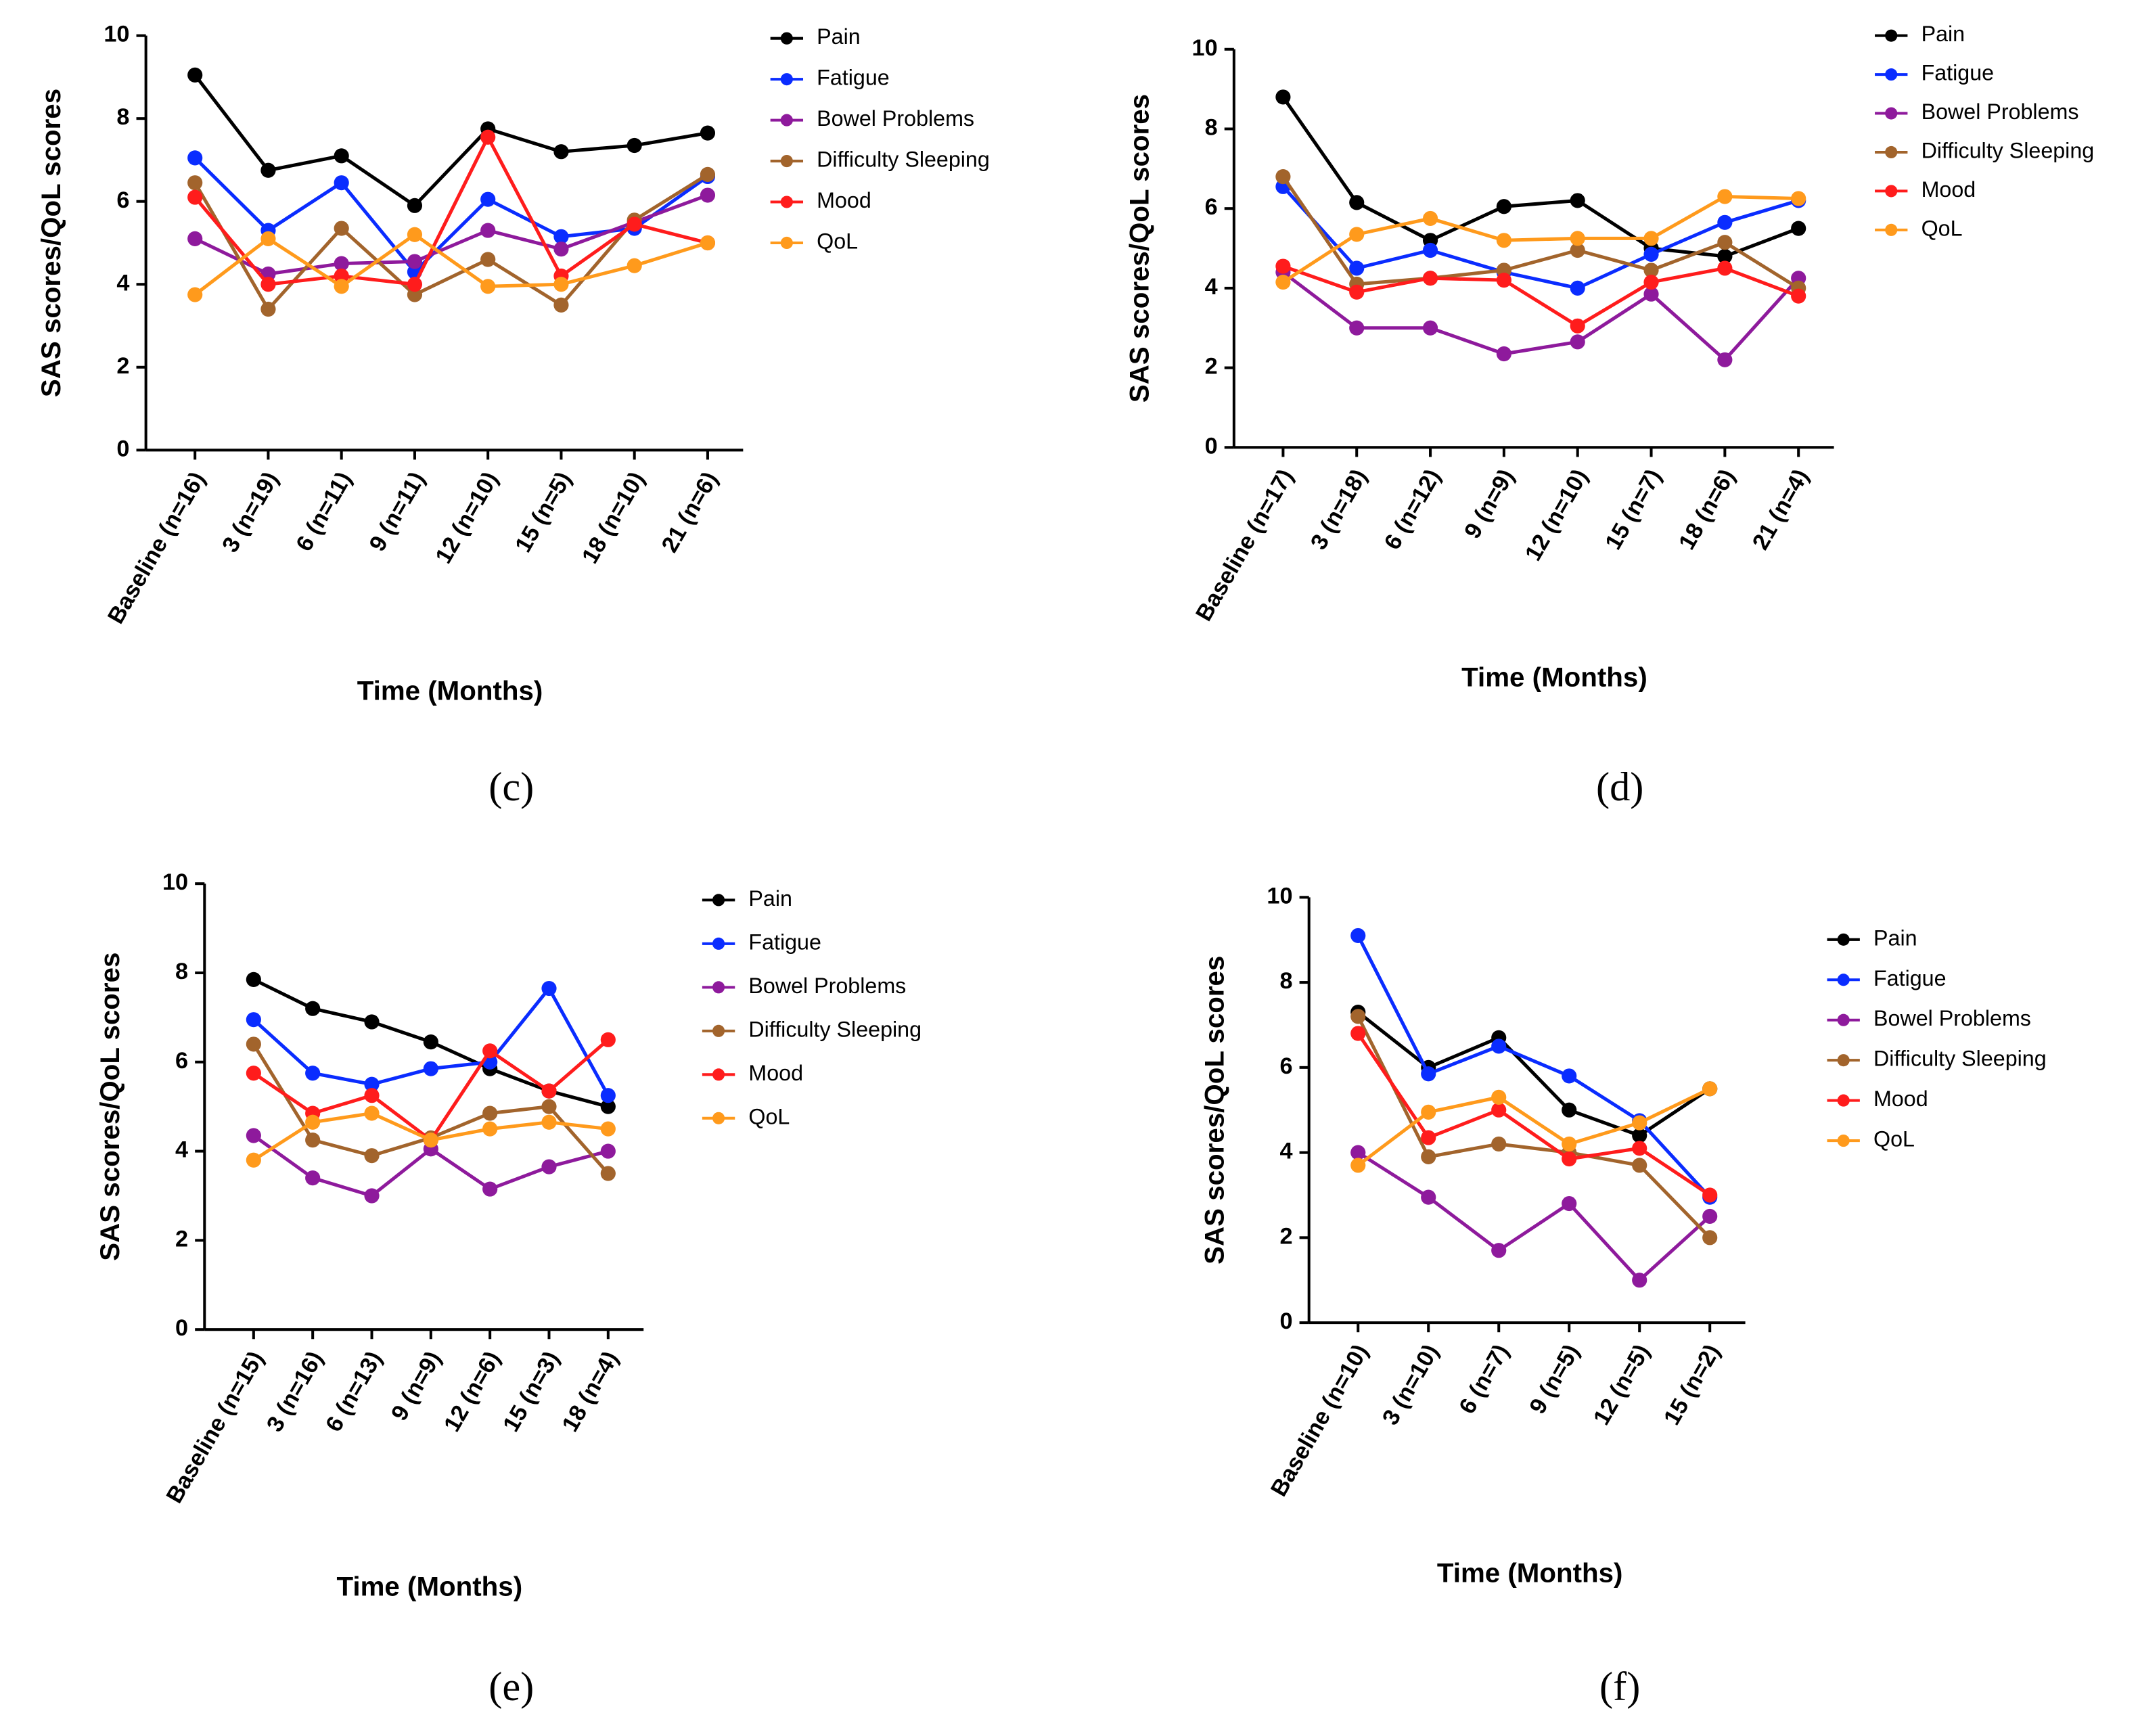 Image resolution: width=2138 pixels, height=1736 pixels. What do you see at coordinates (531, 1391) in the screenshot?
I see `x-tick-label: 15 (n=3)` at bounding box center [531, 1391].